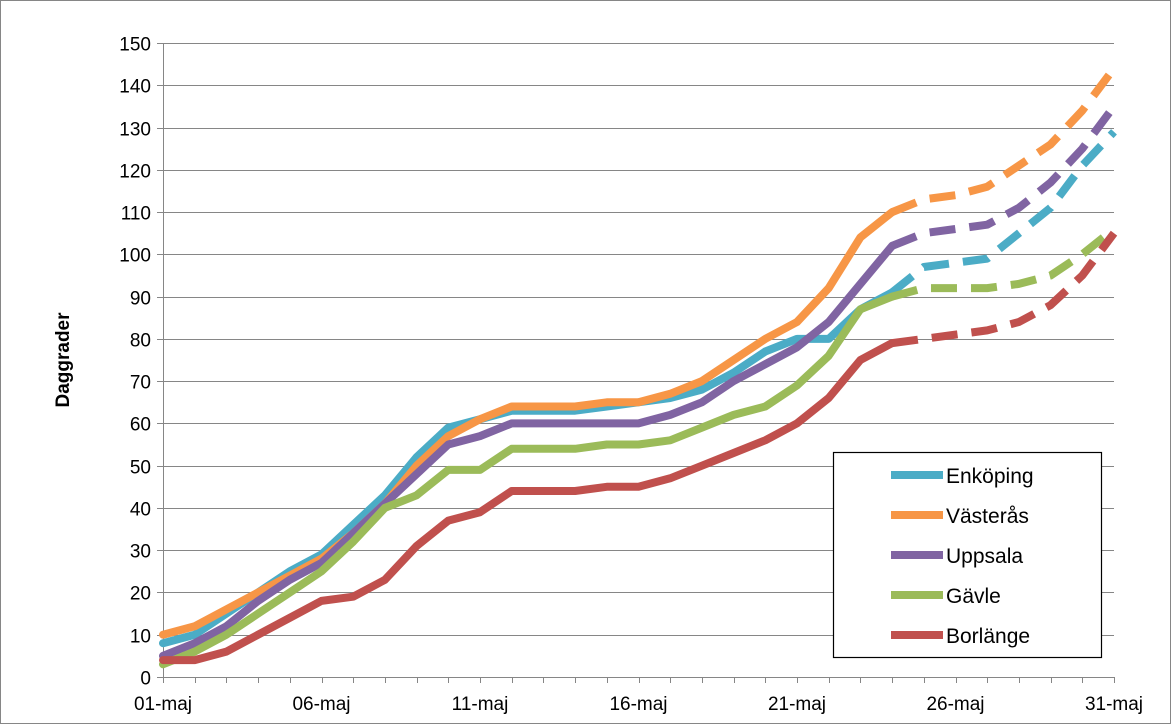 This screenshot has width=1171, height=724. I want to click on y-tick-label: 0, so click(145, 679).